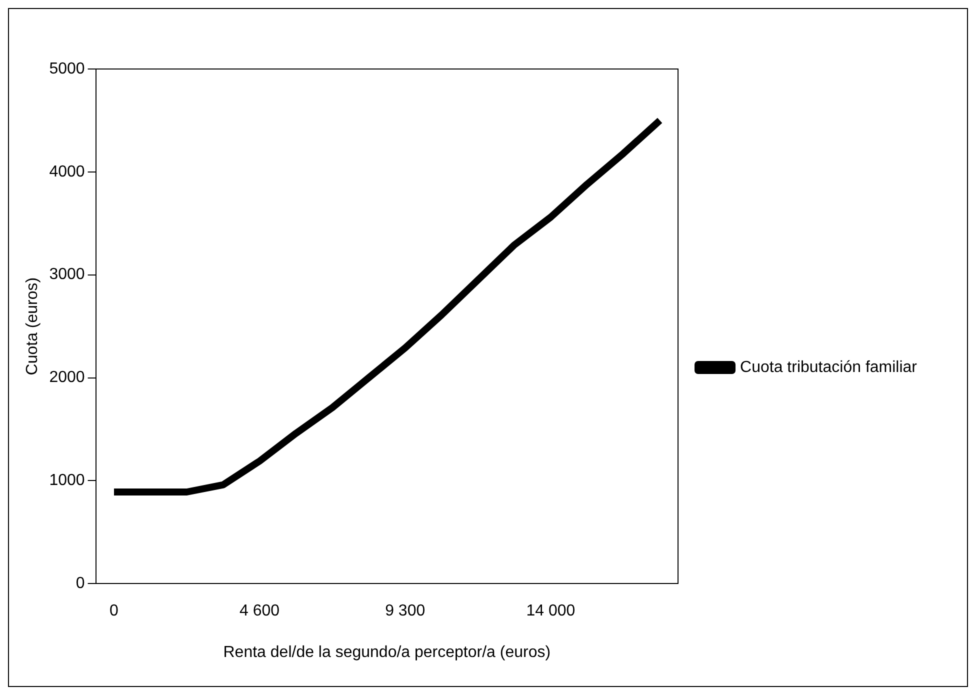 This screenshot has width=978, height=697. Describe the element at coordinates (260, 611) in the screenshot. I see `x-tick-label: 4 600` at that location.